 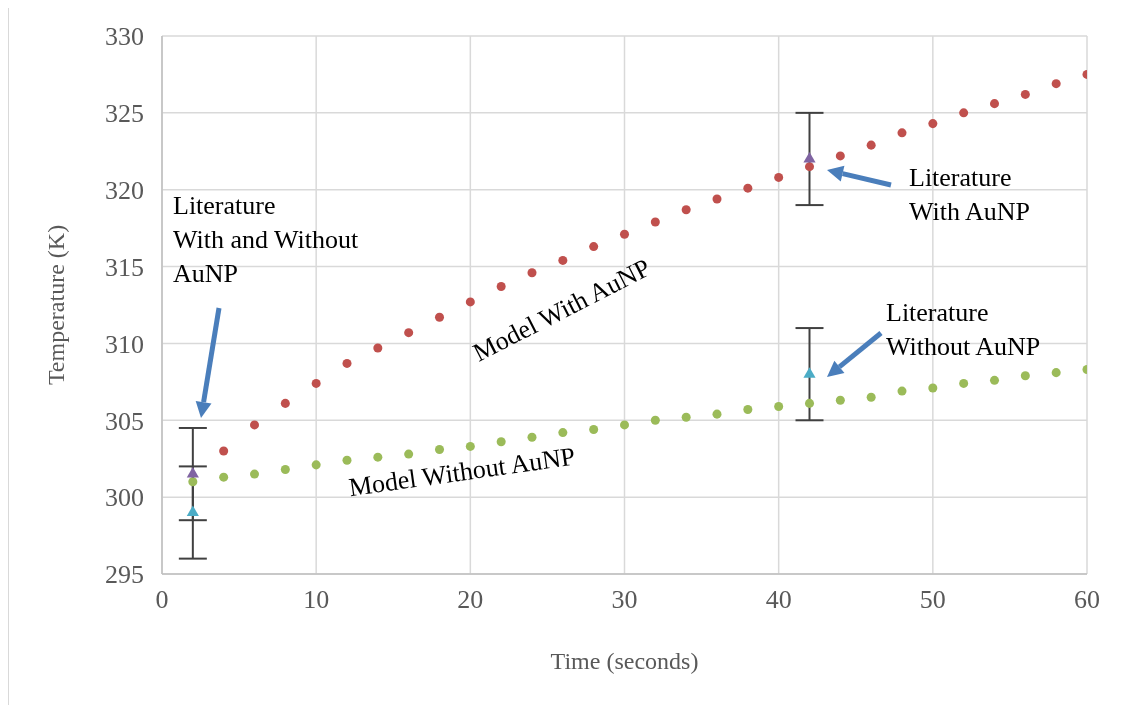 I want to click on x-tick-label: 0, so click(x=162, y=600).